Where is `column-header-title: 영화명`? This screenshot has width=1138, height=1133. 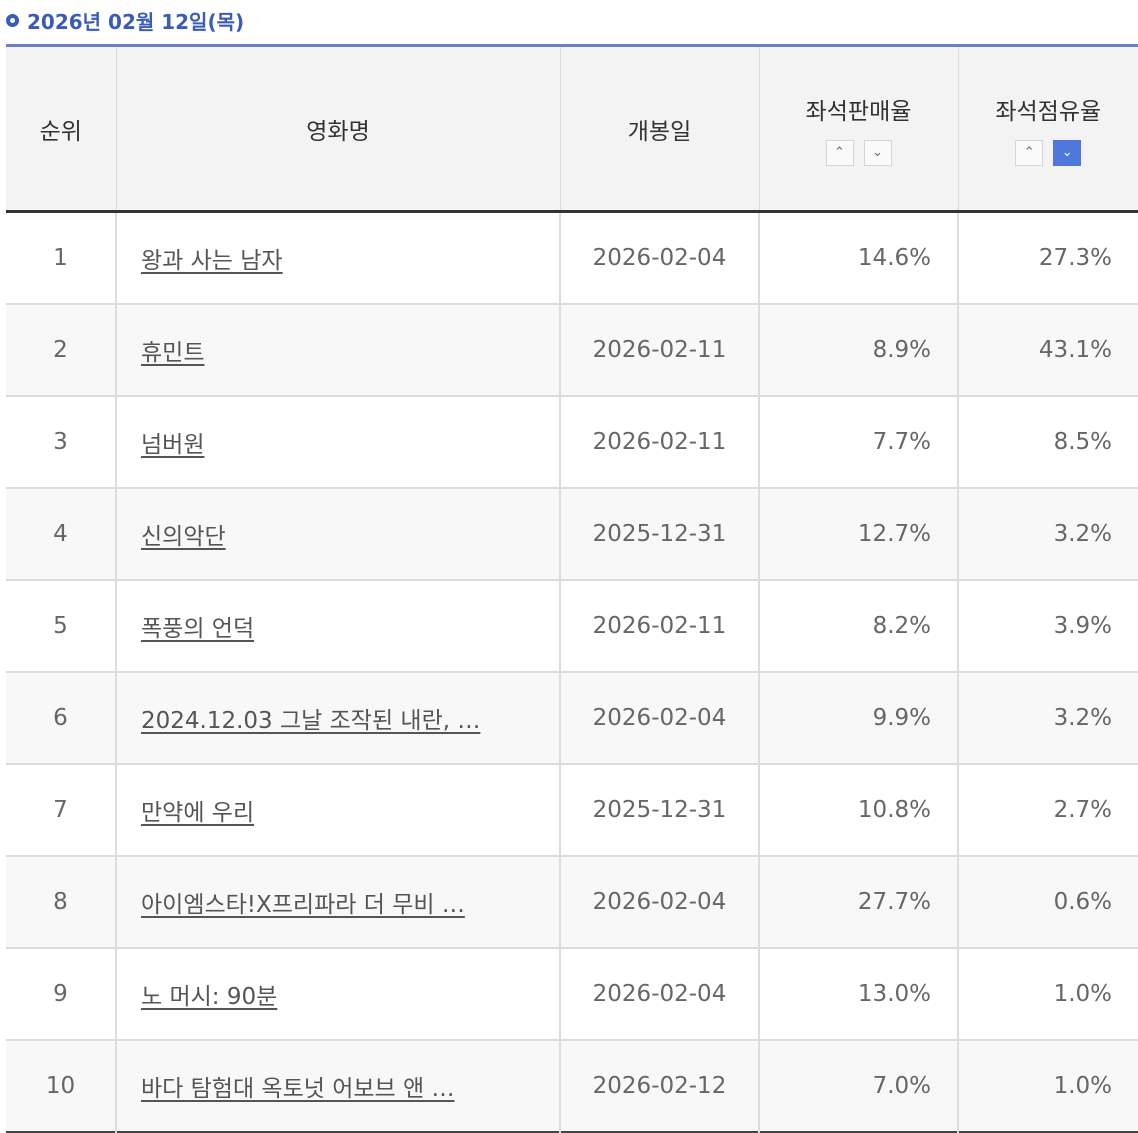 column-header-title: 영화명 is located at coordinates (338, 128).